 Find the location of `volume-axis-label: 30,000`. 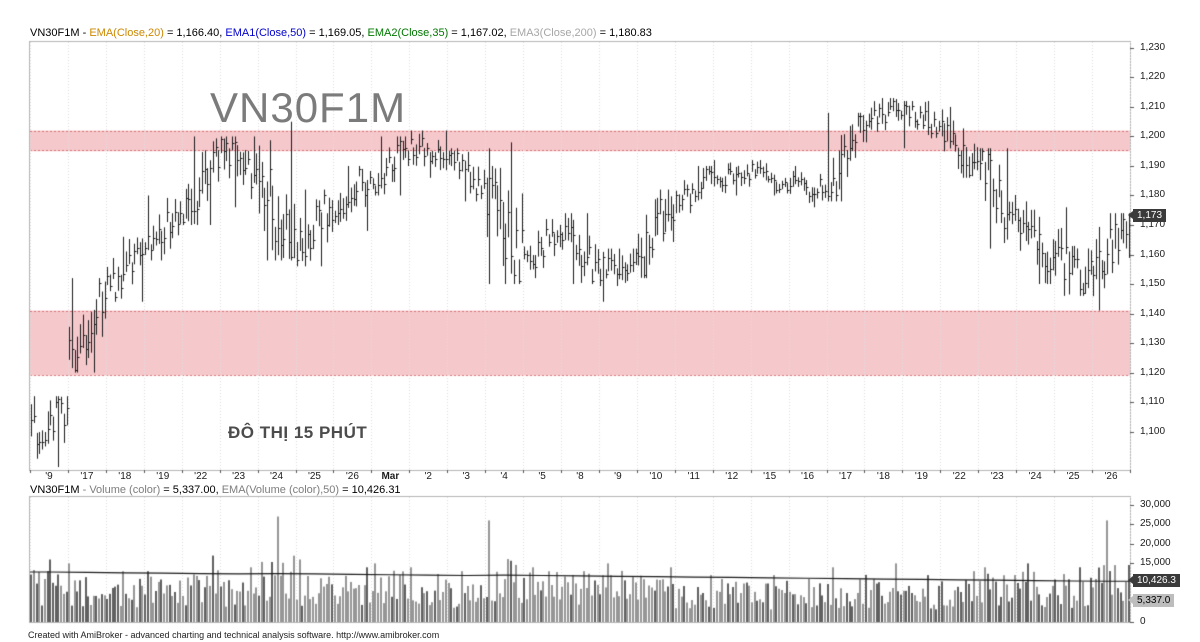

volume-axis-label: 30,000 is located at coordinates (1155, 504).